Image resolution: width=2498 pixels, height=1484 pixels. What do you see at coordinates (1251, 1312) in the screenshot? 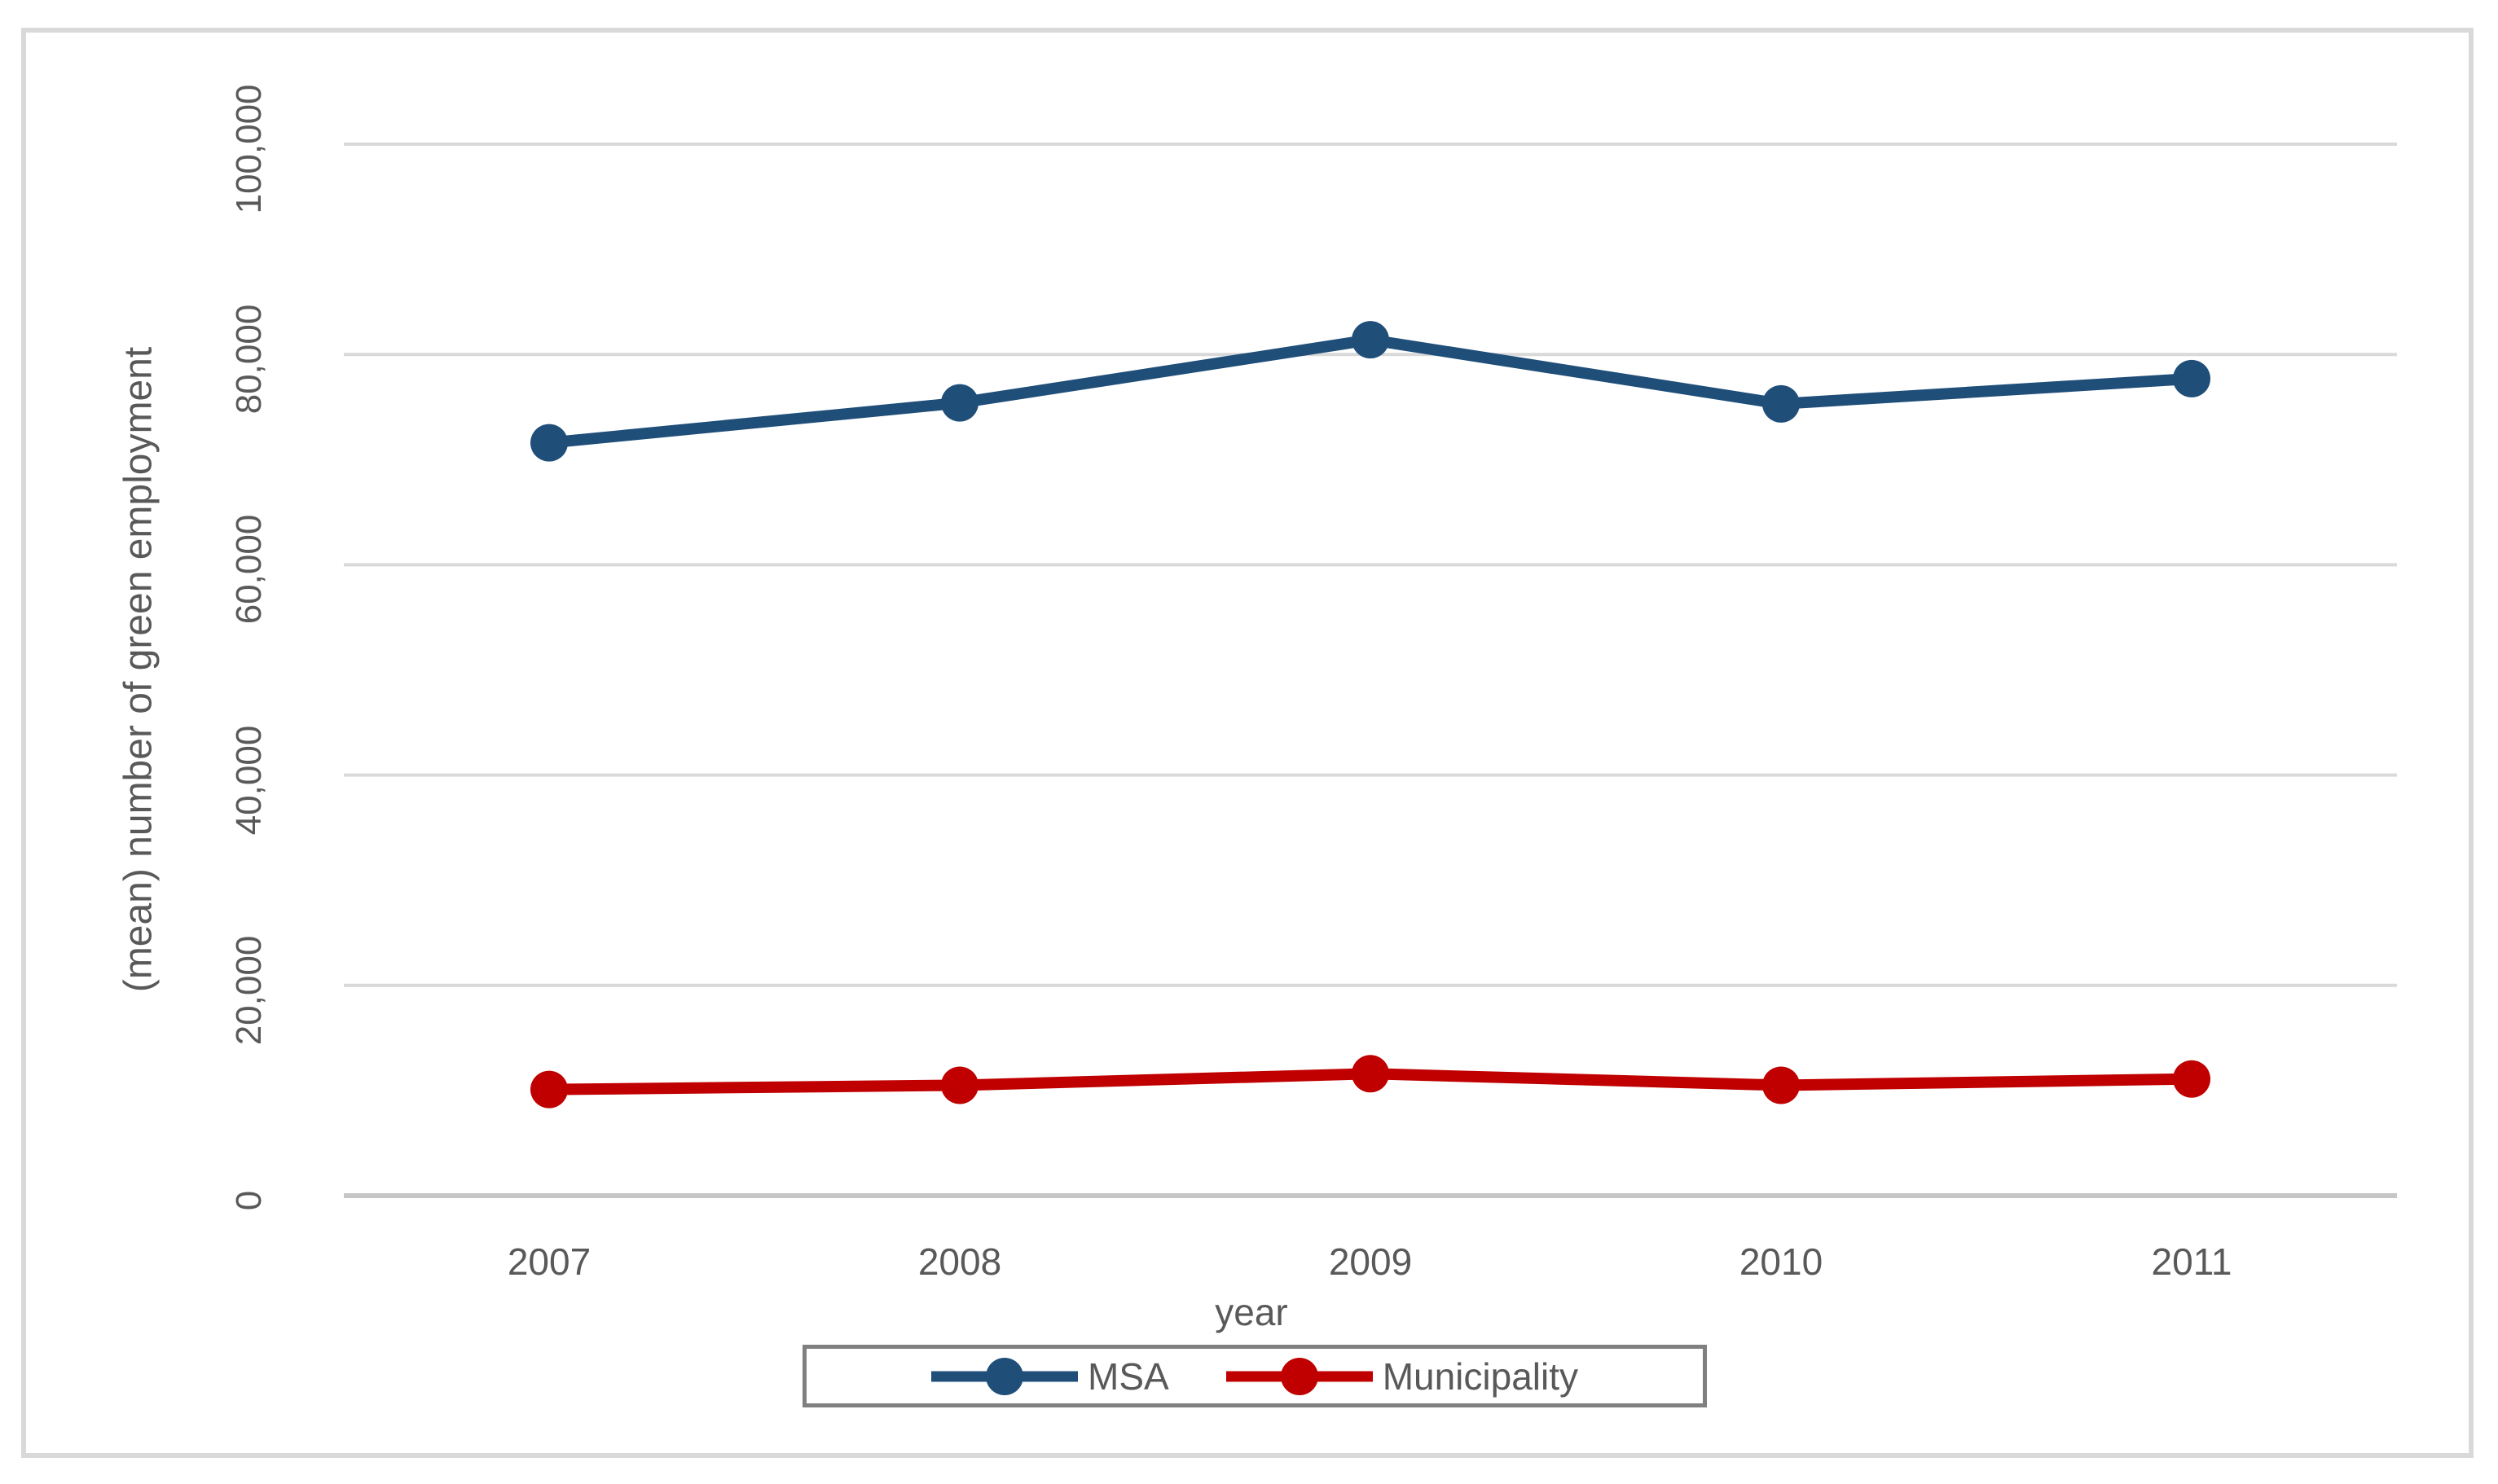
I see `x-axis-title: year` at bounding box center [1251, 1312].